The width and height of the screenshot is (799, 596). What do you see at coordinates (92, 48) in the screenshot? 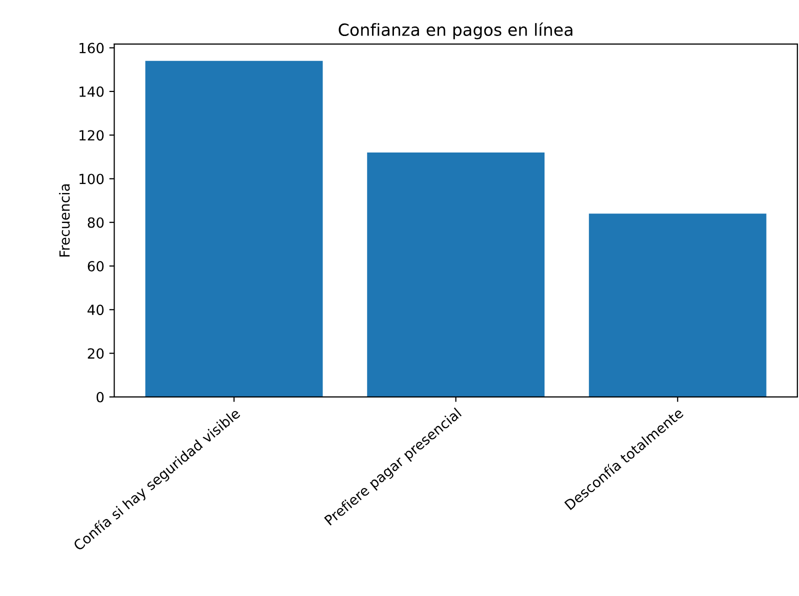
I see `y-tick-label: 160` at bounding box center [92, 48].